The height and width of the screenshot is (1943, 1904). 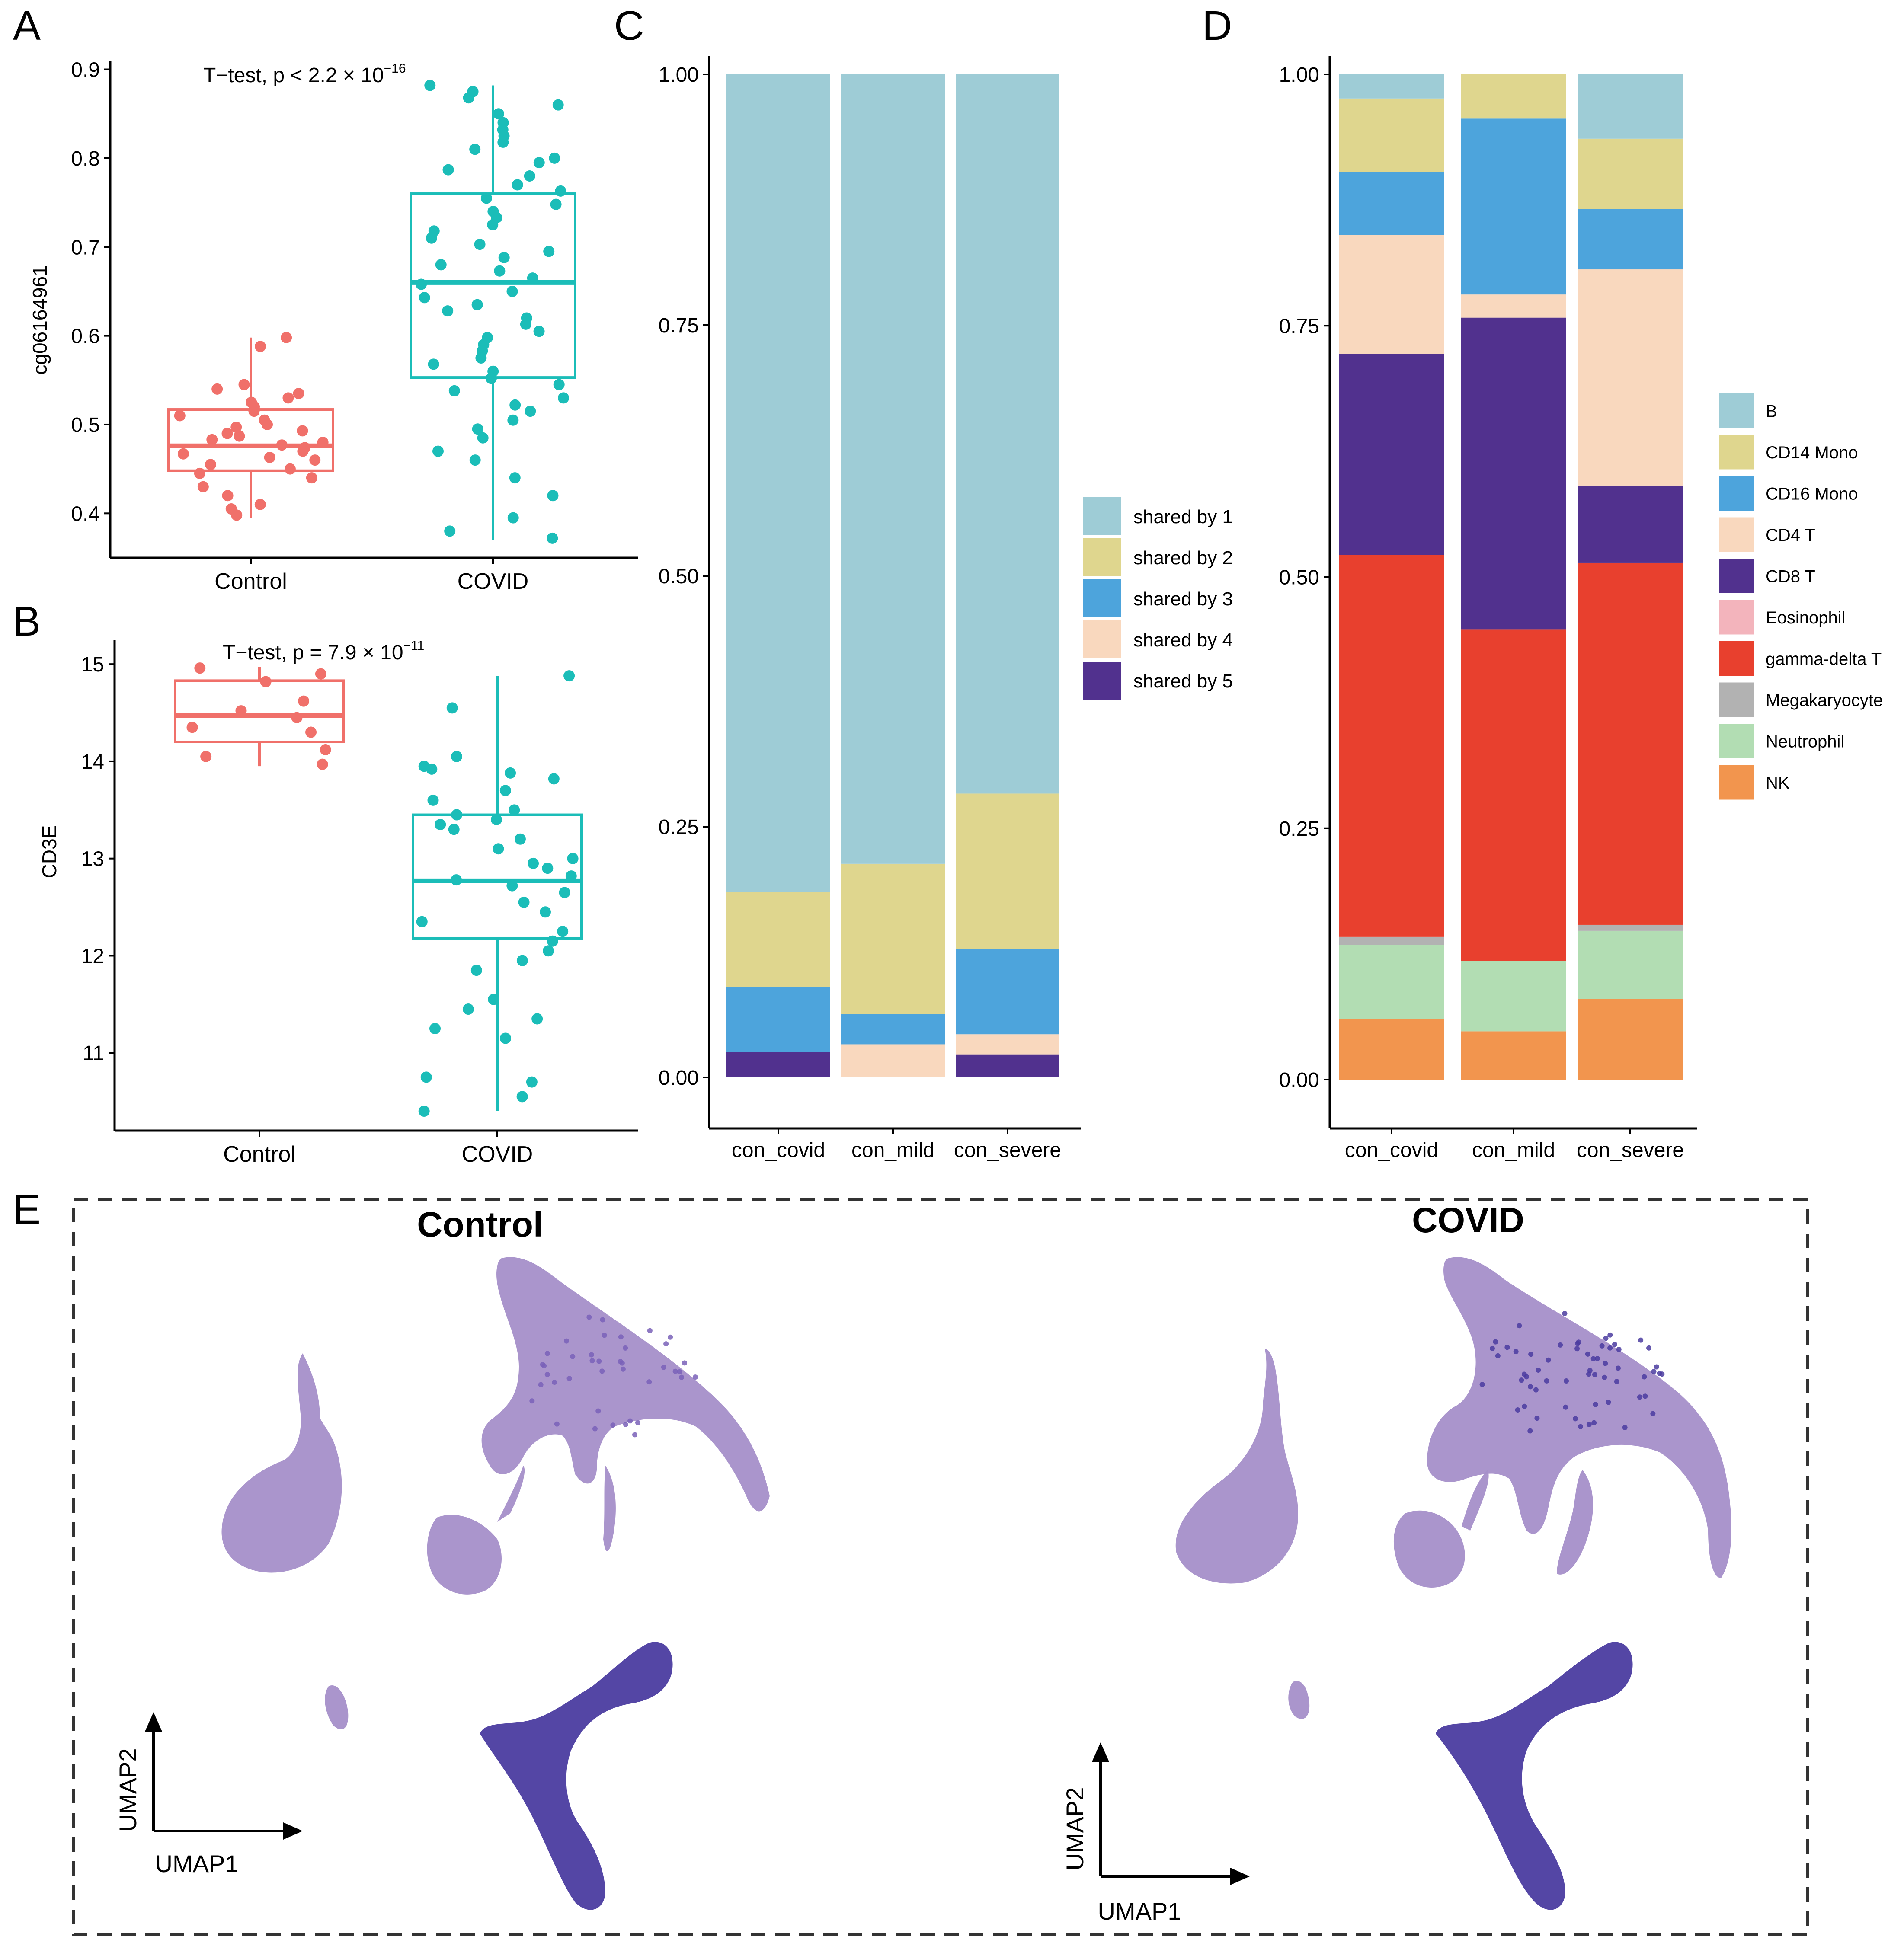 I want to click on umap-covid-title: COVID, so click(x=1468, y=1220).